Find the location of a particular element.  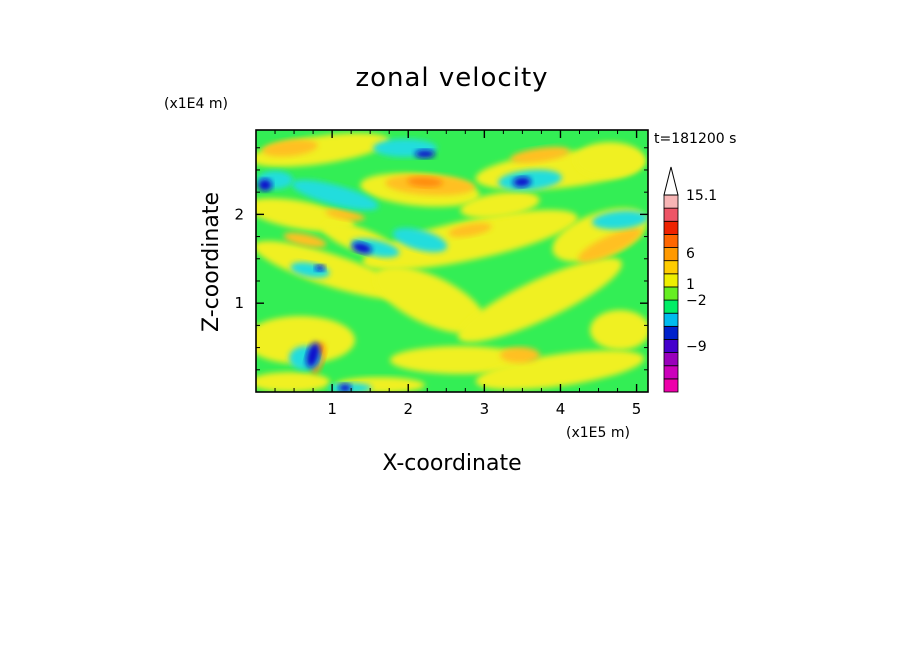

colorbar-label: −9 is located at coordinates (696, 347).